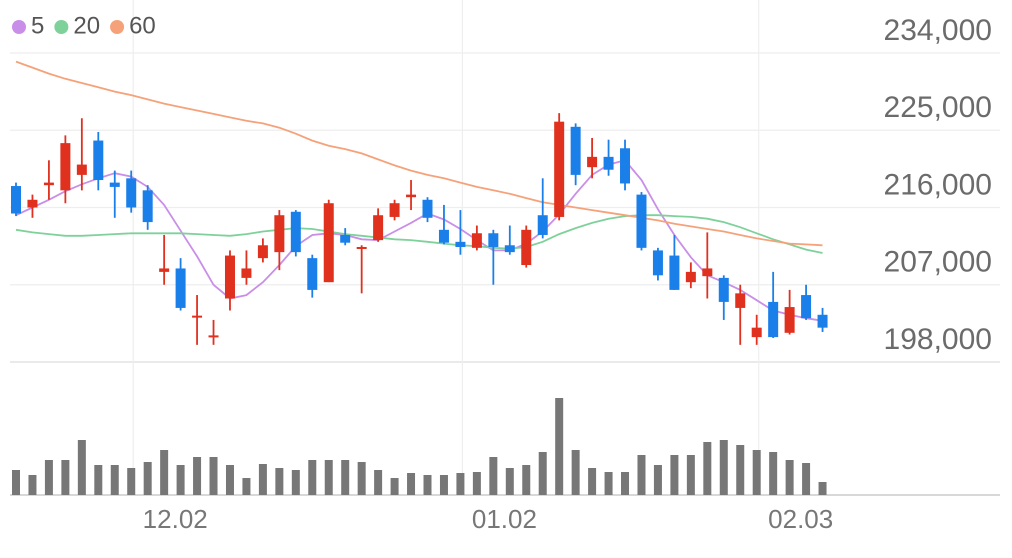 This screenshot has width=1012, height=558. I want to click on y-tick-label: 207,000, so click(938, 262).